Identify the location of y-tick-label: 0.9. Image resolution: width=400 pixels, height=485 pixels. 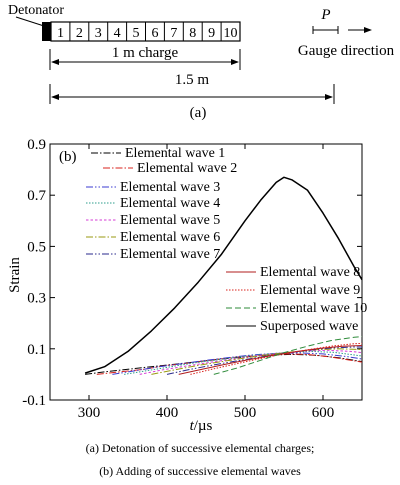
(36, 145).